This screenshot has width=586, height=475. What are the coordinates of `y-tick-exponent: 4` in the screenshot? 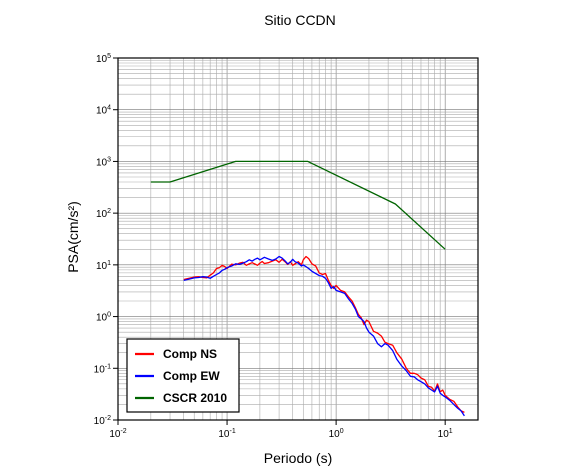 It's located at (109, 108).